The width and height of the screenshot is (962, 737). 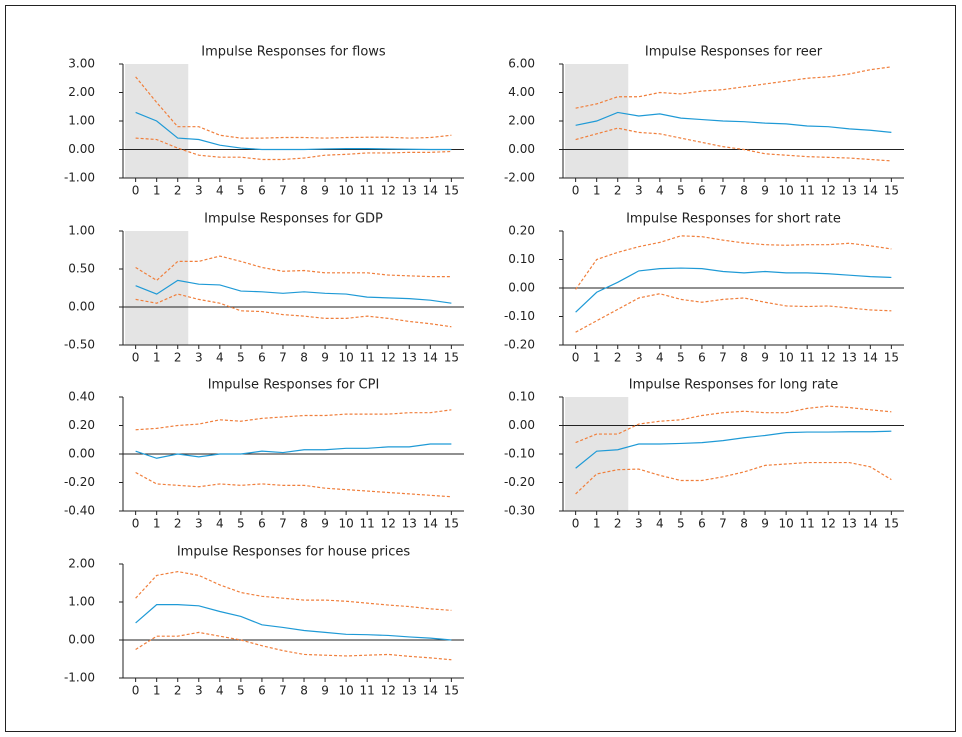 I want to click on chart-title: Impulse Responses for short rate, so click(x=733, y=219).